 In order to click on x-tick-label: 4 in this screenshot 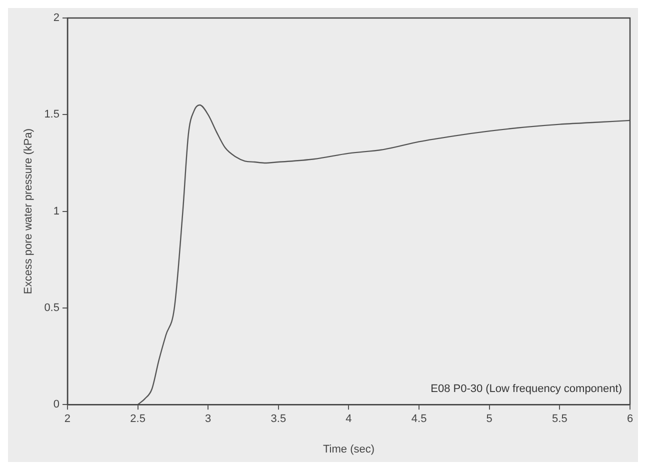, I will do `click(349, 419)`.